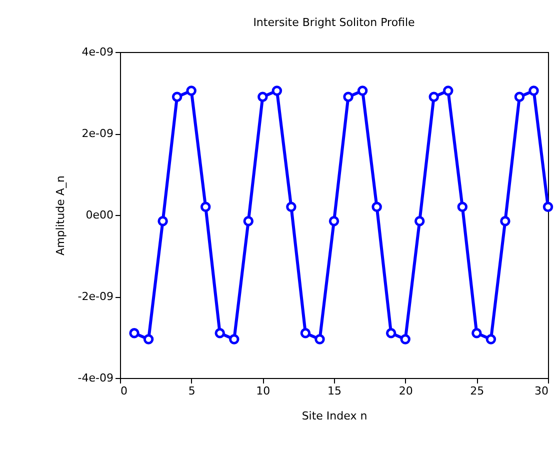  What do you see at coordinates (192, 391) in the screenshot?
I see `x-tick-label: 5` at bounding box center [192, 391].